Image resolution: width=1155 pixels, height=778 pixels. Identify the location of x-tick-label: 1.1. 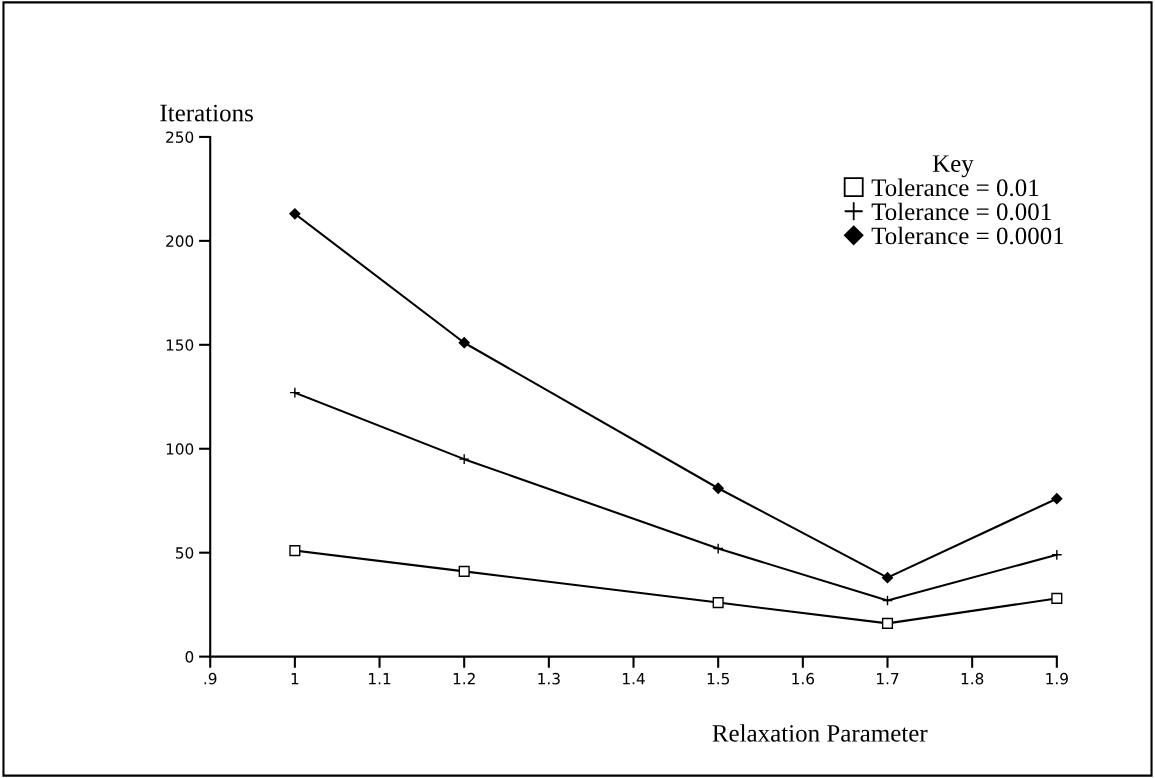
(380, 679).